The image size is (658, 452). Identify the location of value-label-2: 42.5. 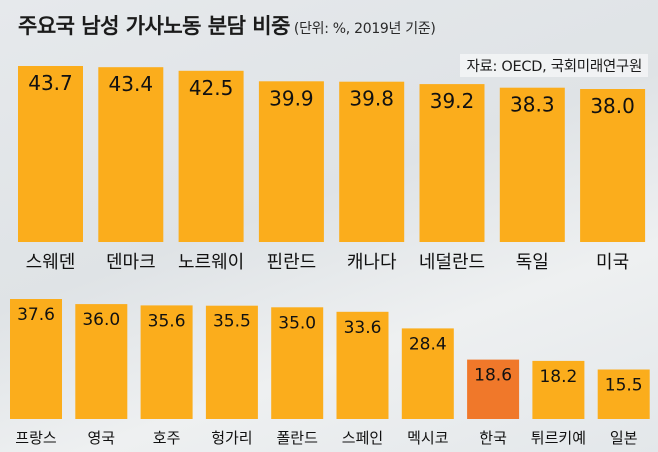
(211, 88).